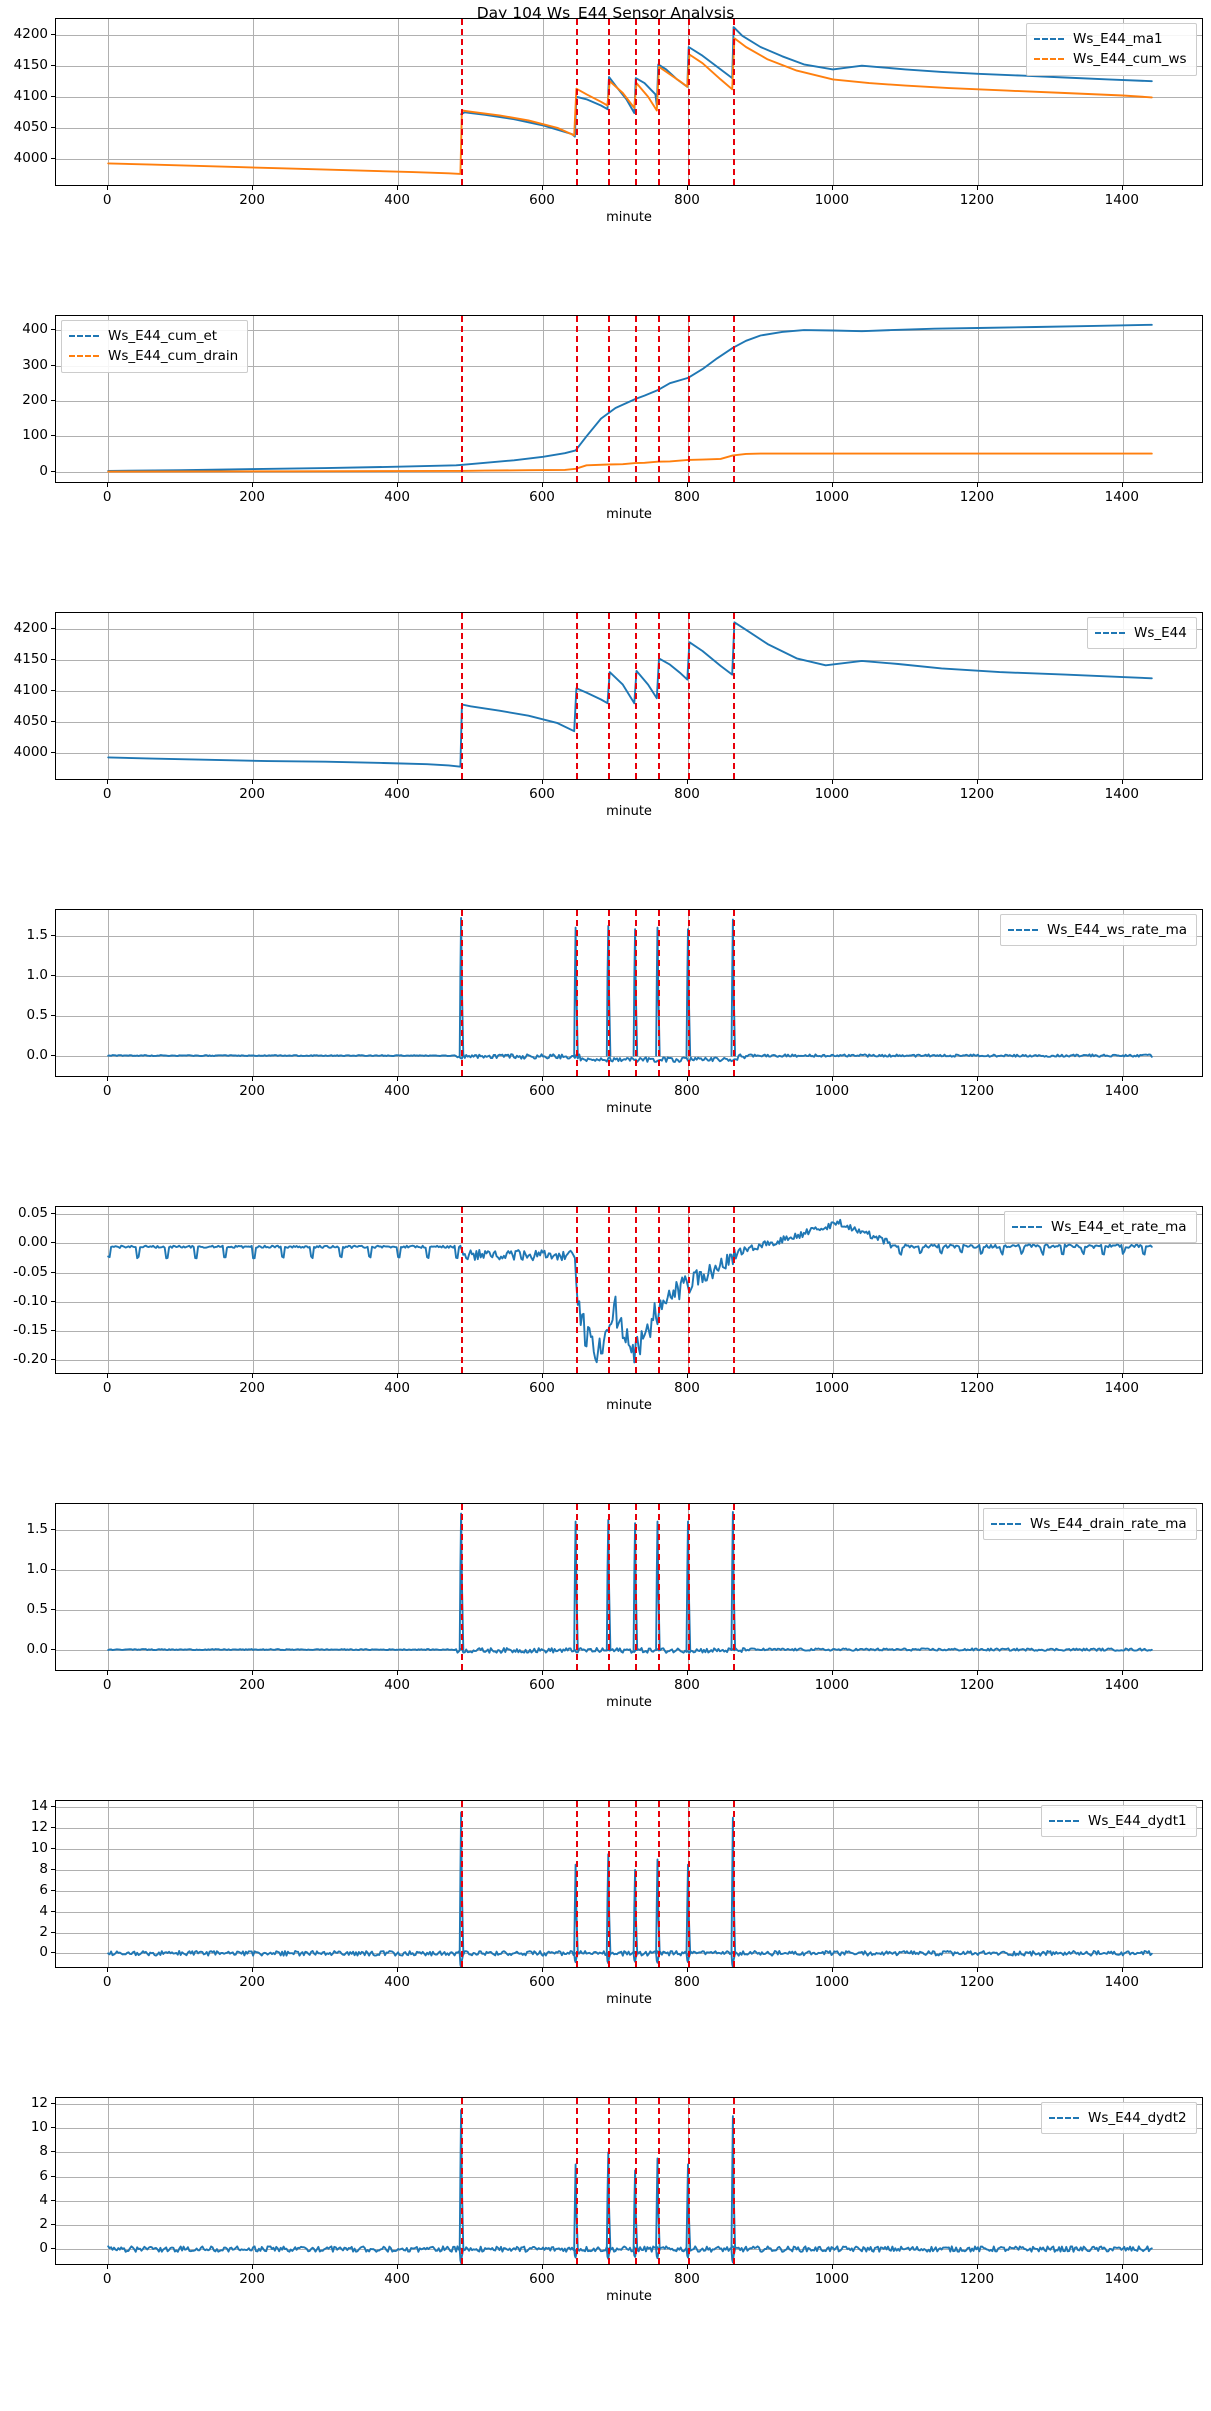 This screenshot has width=1211, height=2411. I want to click on legend-panel-4: Ws_E44_ws_rate_ma, so click(1099, 930).